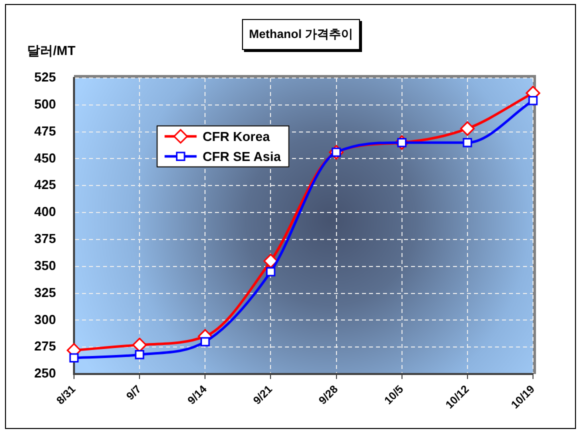 Image resolution: width=580 pixels, height=433 pixels. What do you see at coordinates (45, 77) in the screenshot?
I see `y-tick-label: 525` at bounding box center [45, 77].